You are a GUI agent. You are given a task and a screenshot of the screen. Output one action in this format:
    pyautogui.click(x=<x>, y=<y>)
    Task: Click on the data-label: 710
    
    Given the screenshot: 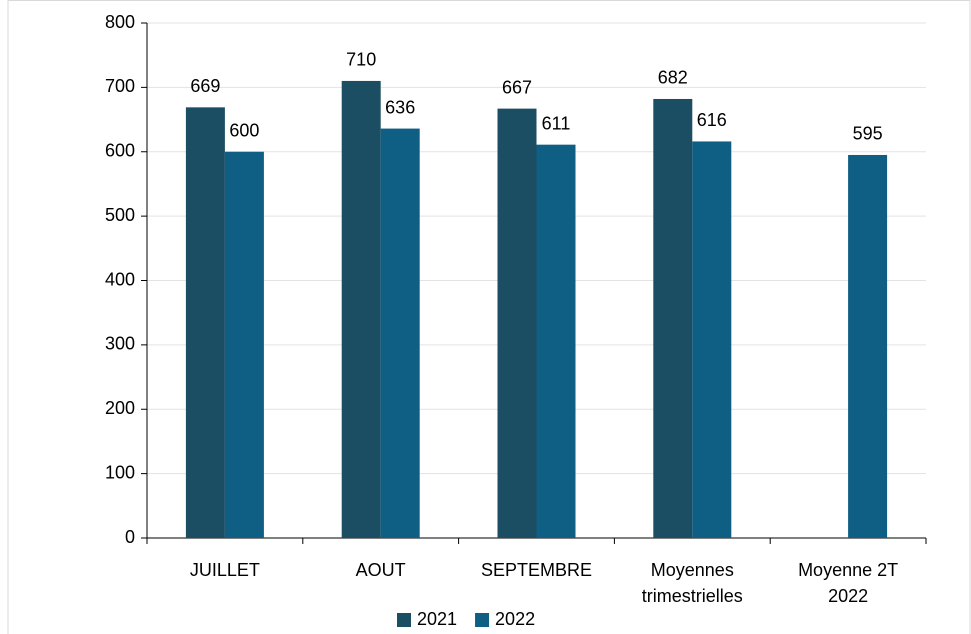 What is the action you would take?
    pyautogui.click(x=361, y=60)
    